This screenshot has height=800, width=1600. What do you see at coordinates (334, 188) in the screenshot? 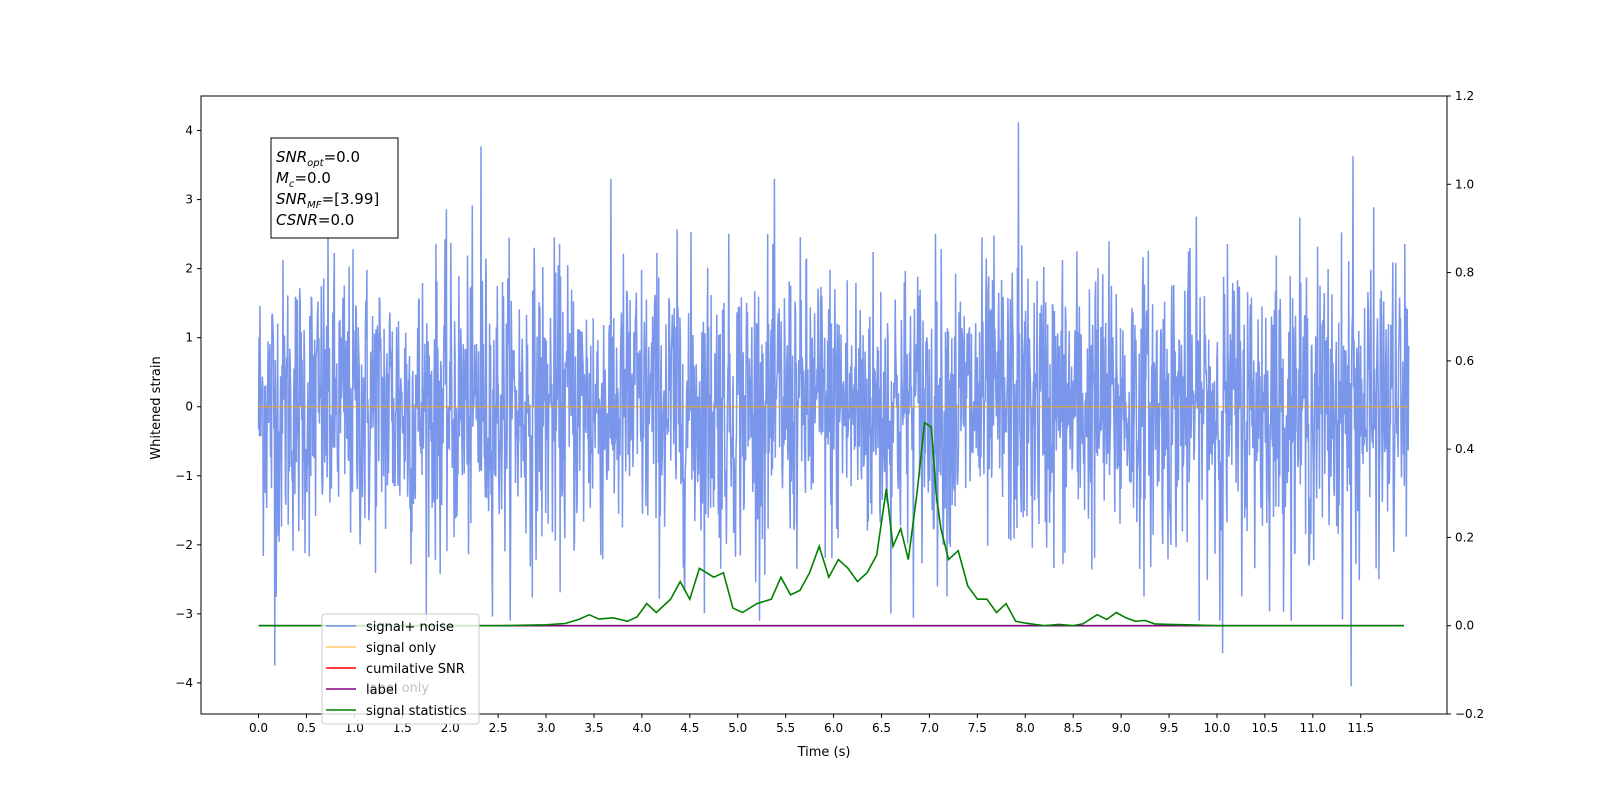
I see `annotation-frame` at bounding box center [334, 188].